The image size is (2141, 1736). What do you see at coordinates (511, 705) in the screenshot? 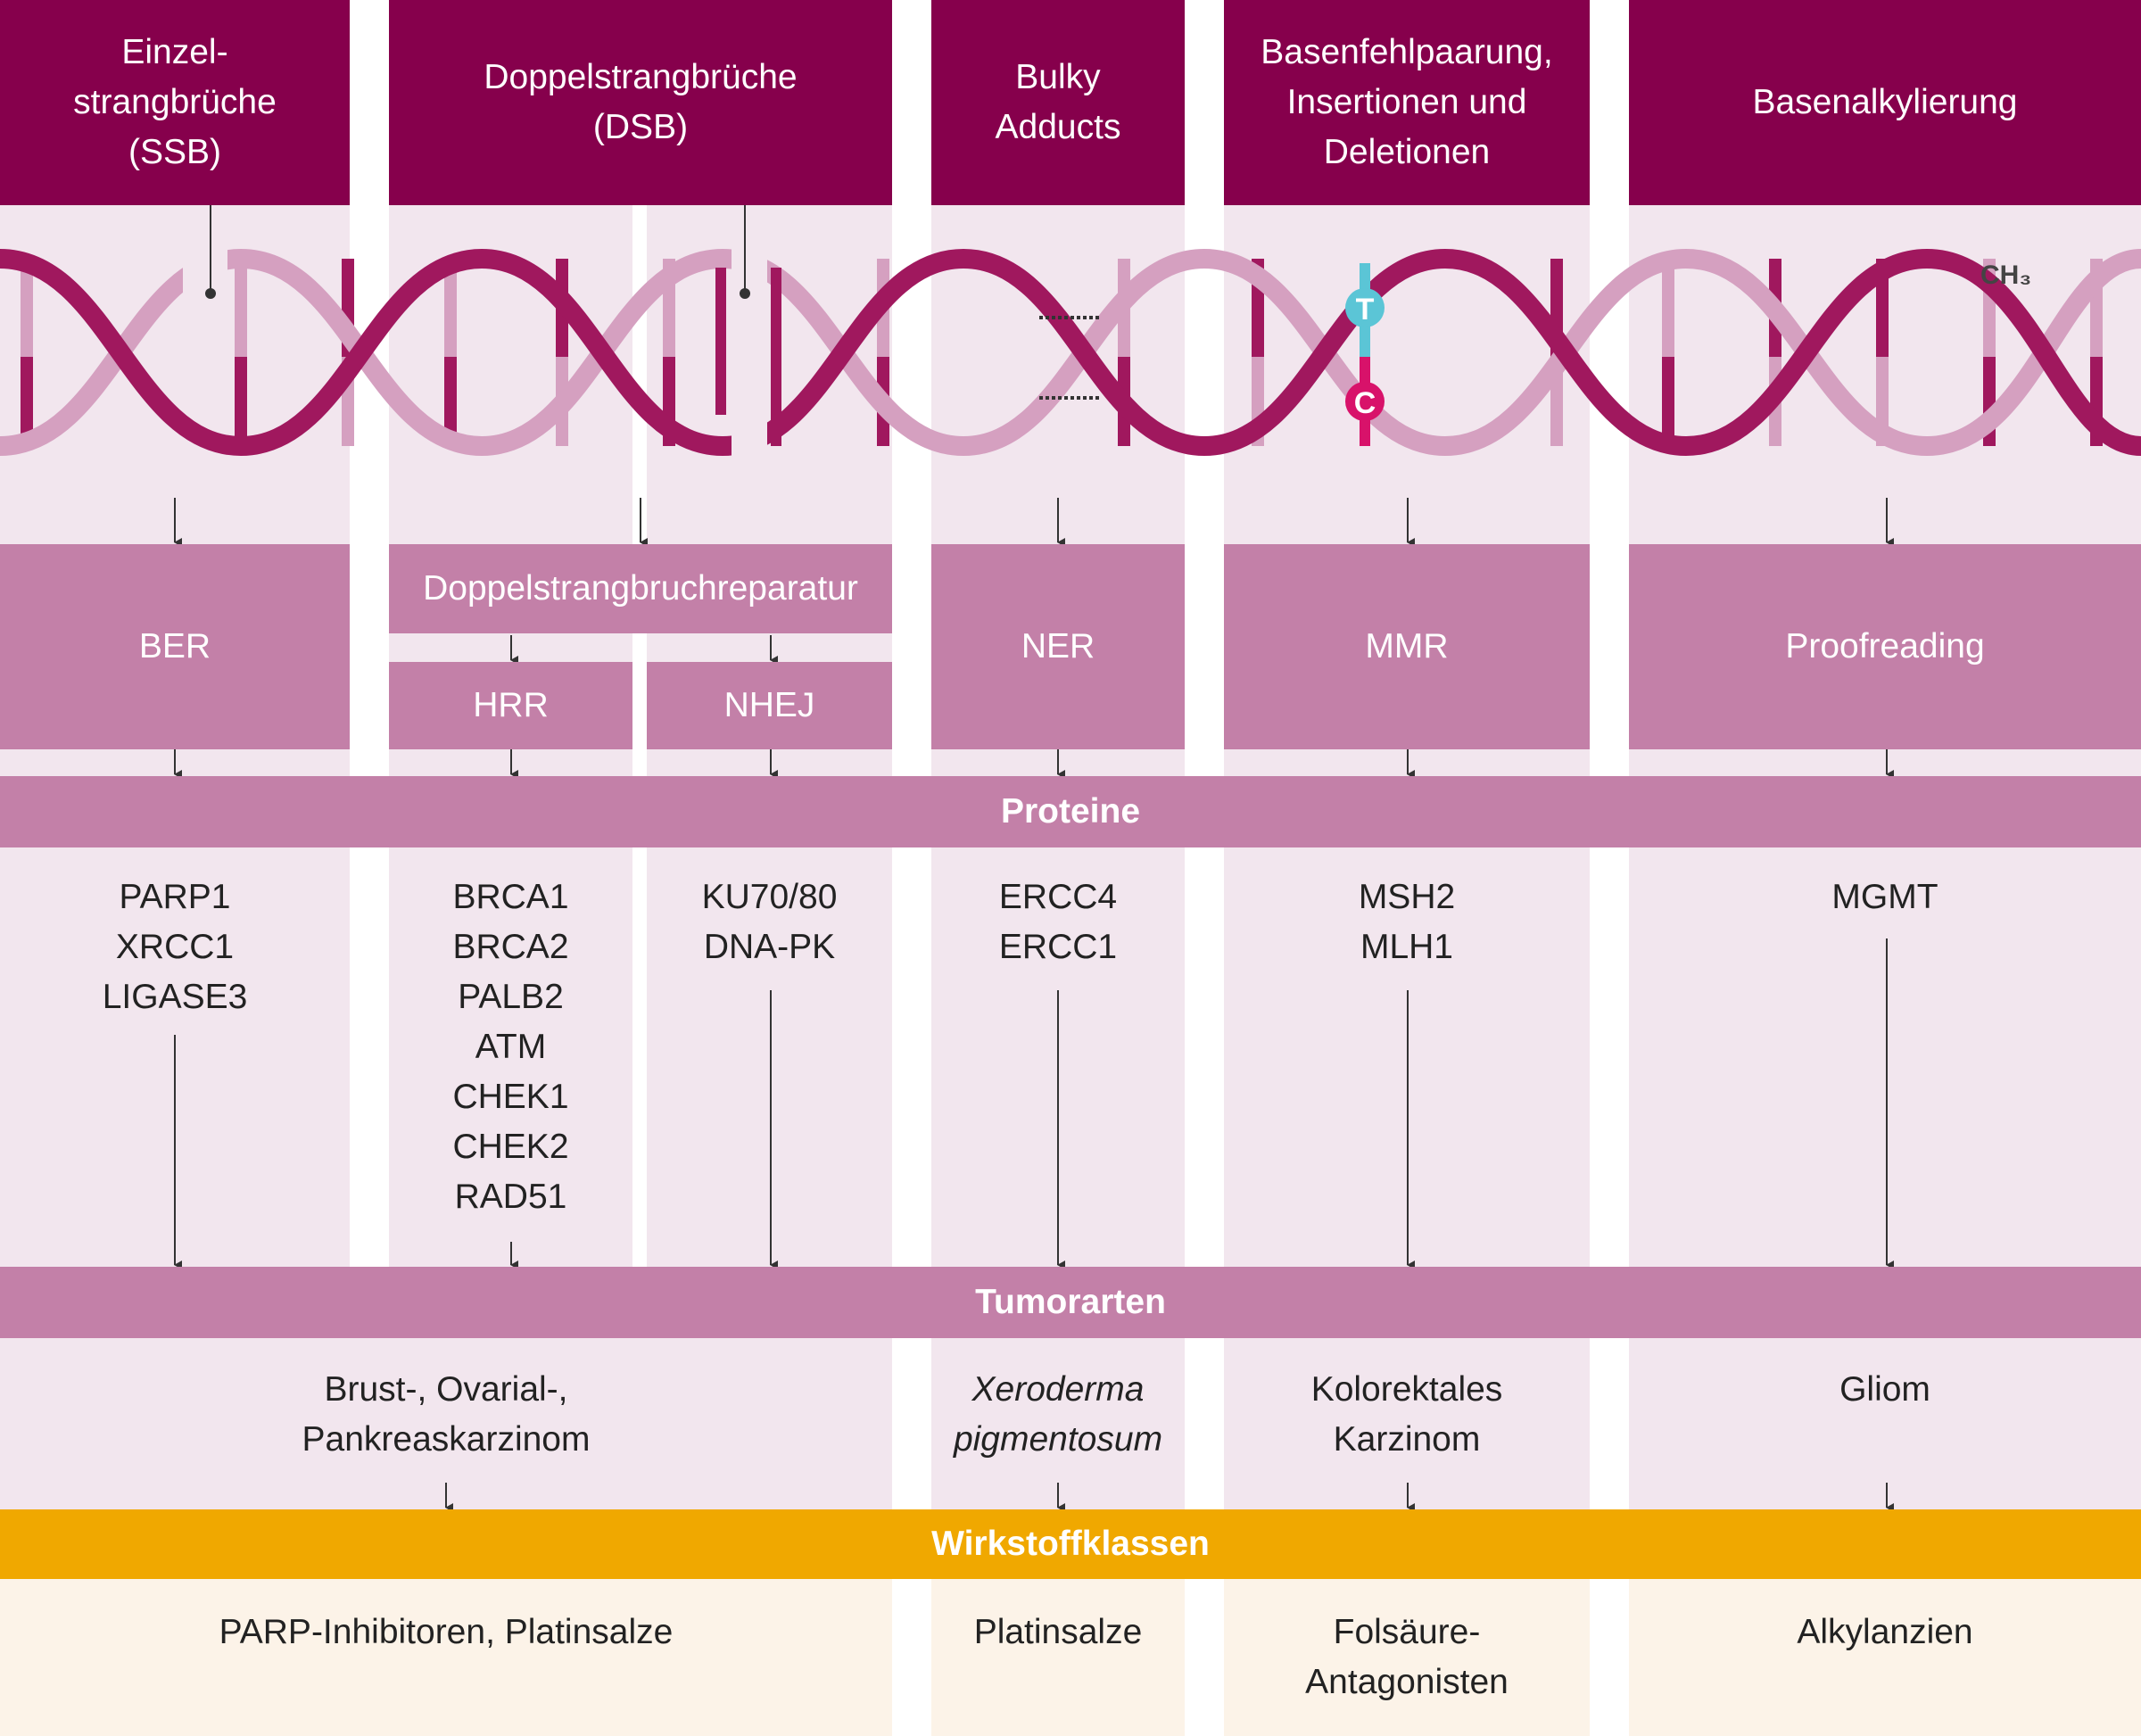
I see `repair-hrr: HRR` at bounding box center [511, 705].